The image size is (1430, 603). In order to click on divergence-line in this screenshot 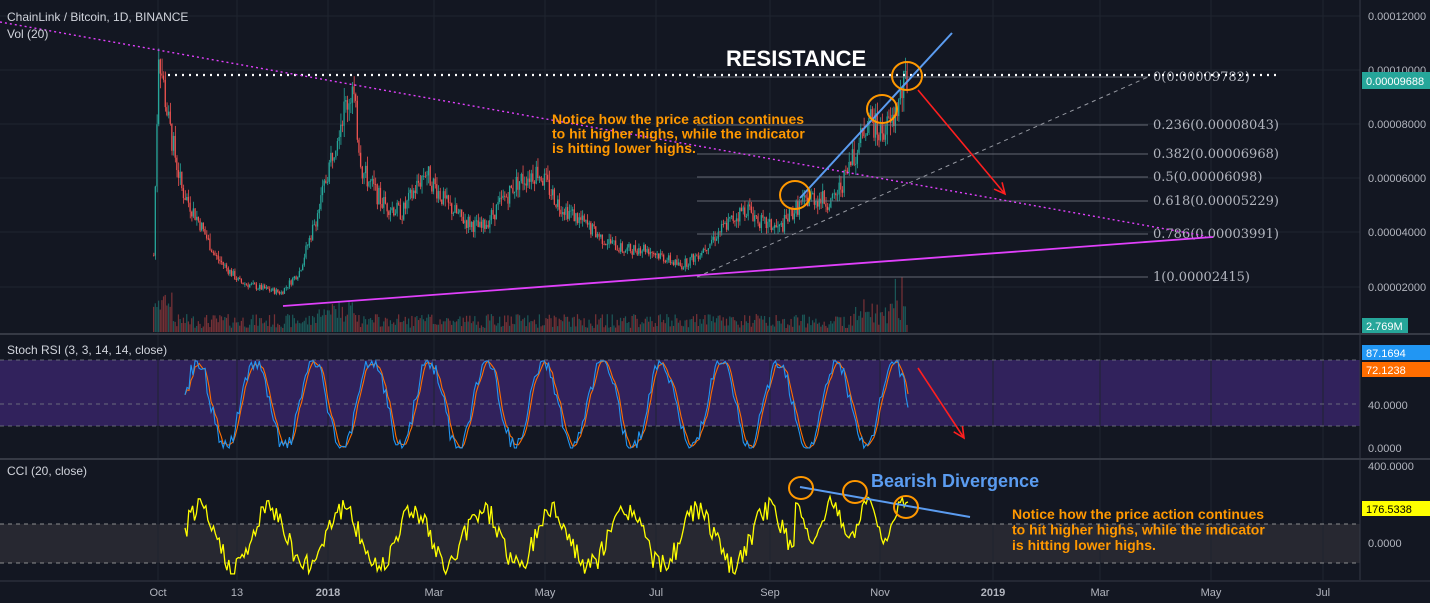, I will do `click(885, 502)`.